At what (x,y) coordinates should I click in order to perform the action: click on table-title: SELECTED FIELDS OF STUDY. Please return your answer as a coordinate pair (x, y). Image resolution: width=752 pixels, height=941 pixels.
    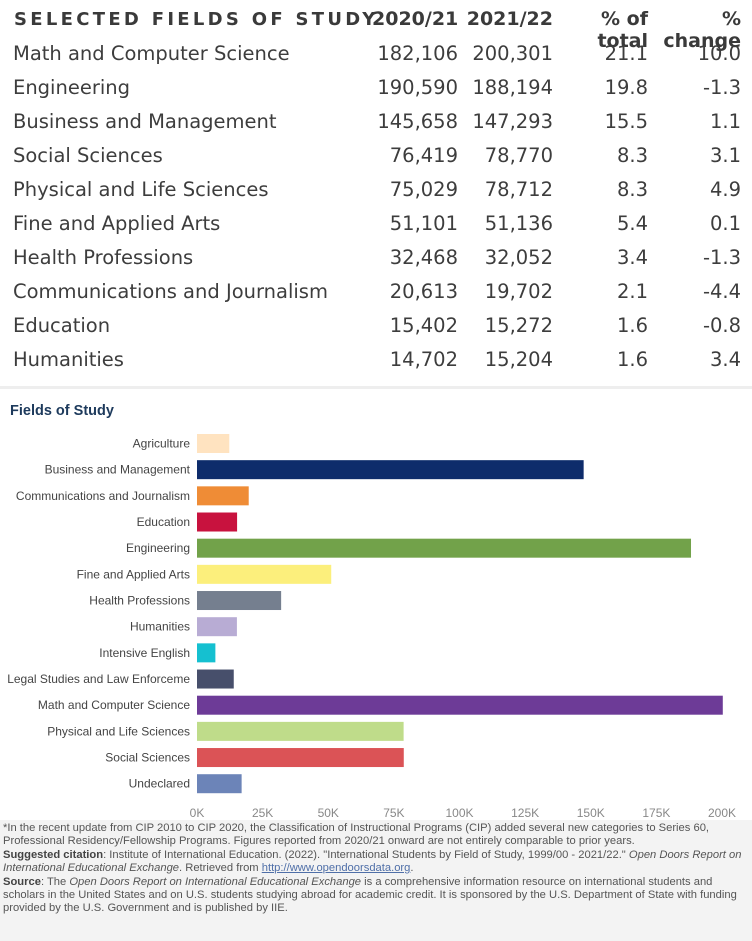
    Looking at the image, I should click on (196, 19).